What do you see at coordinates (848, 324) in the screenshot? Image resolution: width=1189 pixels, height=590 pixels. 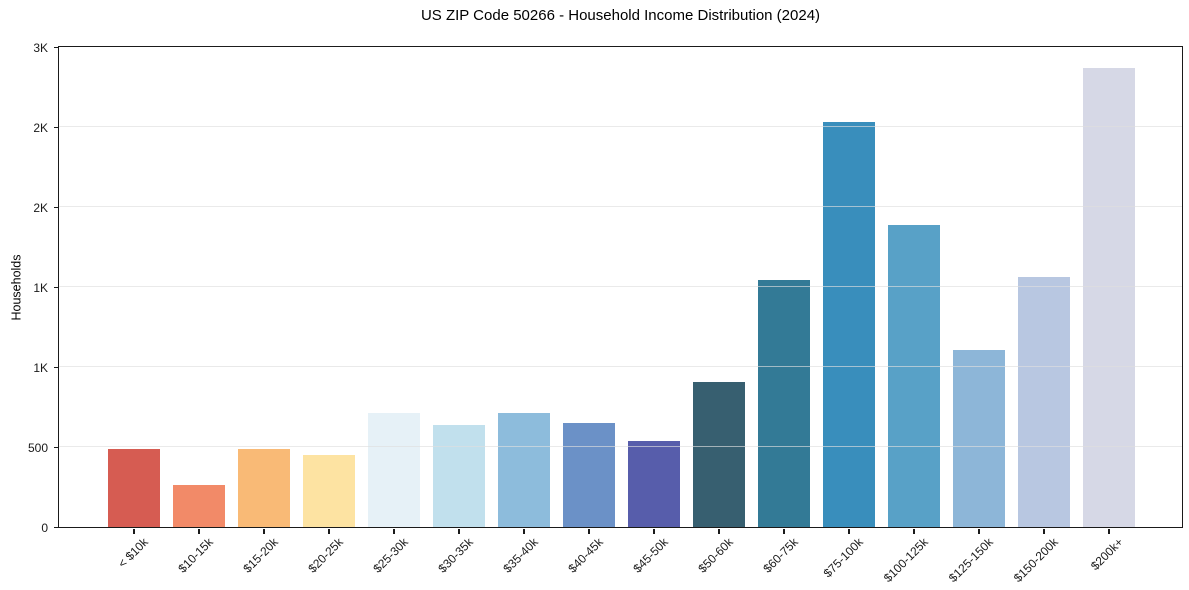 I see `bar-75-100k` at bounding box center [848, 324].